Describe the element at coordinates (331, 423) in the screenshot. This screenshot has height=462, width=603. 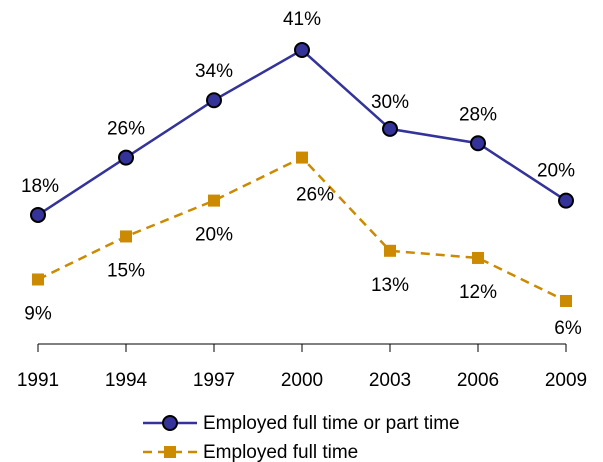
I see `legend-label: Employed full time or part time` at that location.